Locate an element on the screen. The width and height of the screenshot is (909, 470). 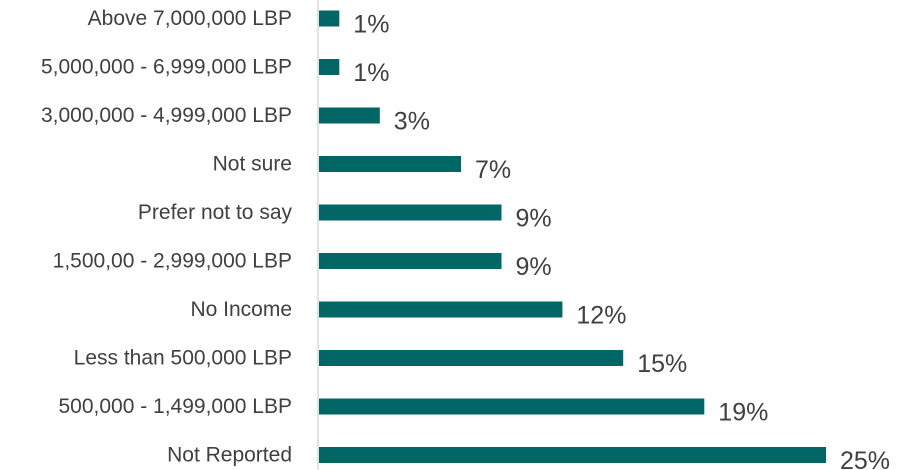
value-label: 15% is located at coordinates (662, 364).